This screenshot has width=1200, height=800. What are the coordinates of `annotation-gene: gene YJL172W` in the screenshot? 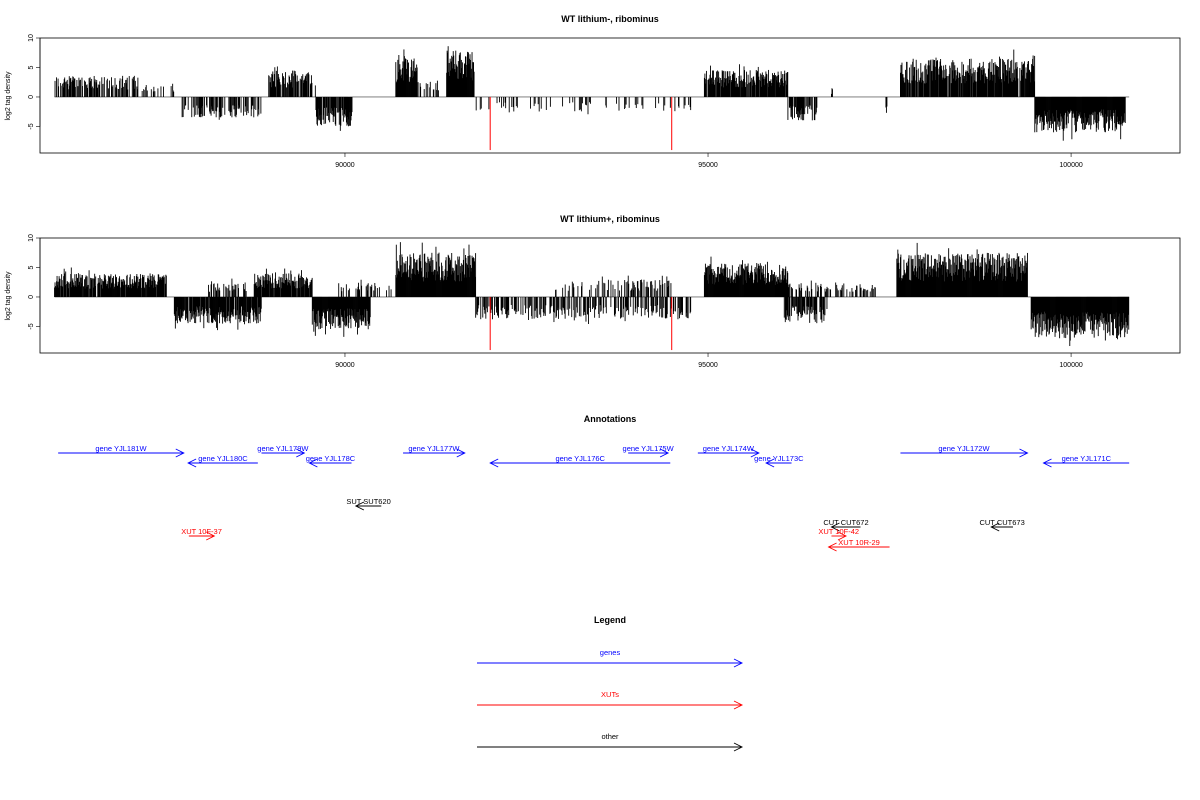 It's located at (964, 451).